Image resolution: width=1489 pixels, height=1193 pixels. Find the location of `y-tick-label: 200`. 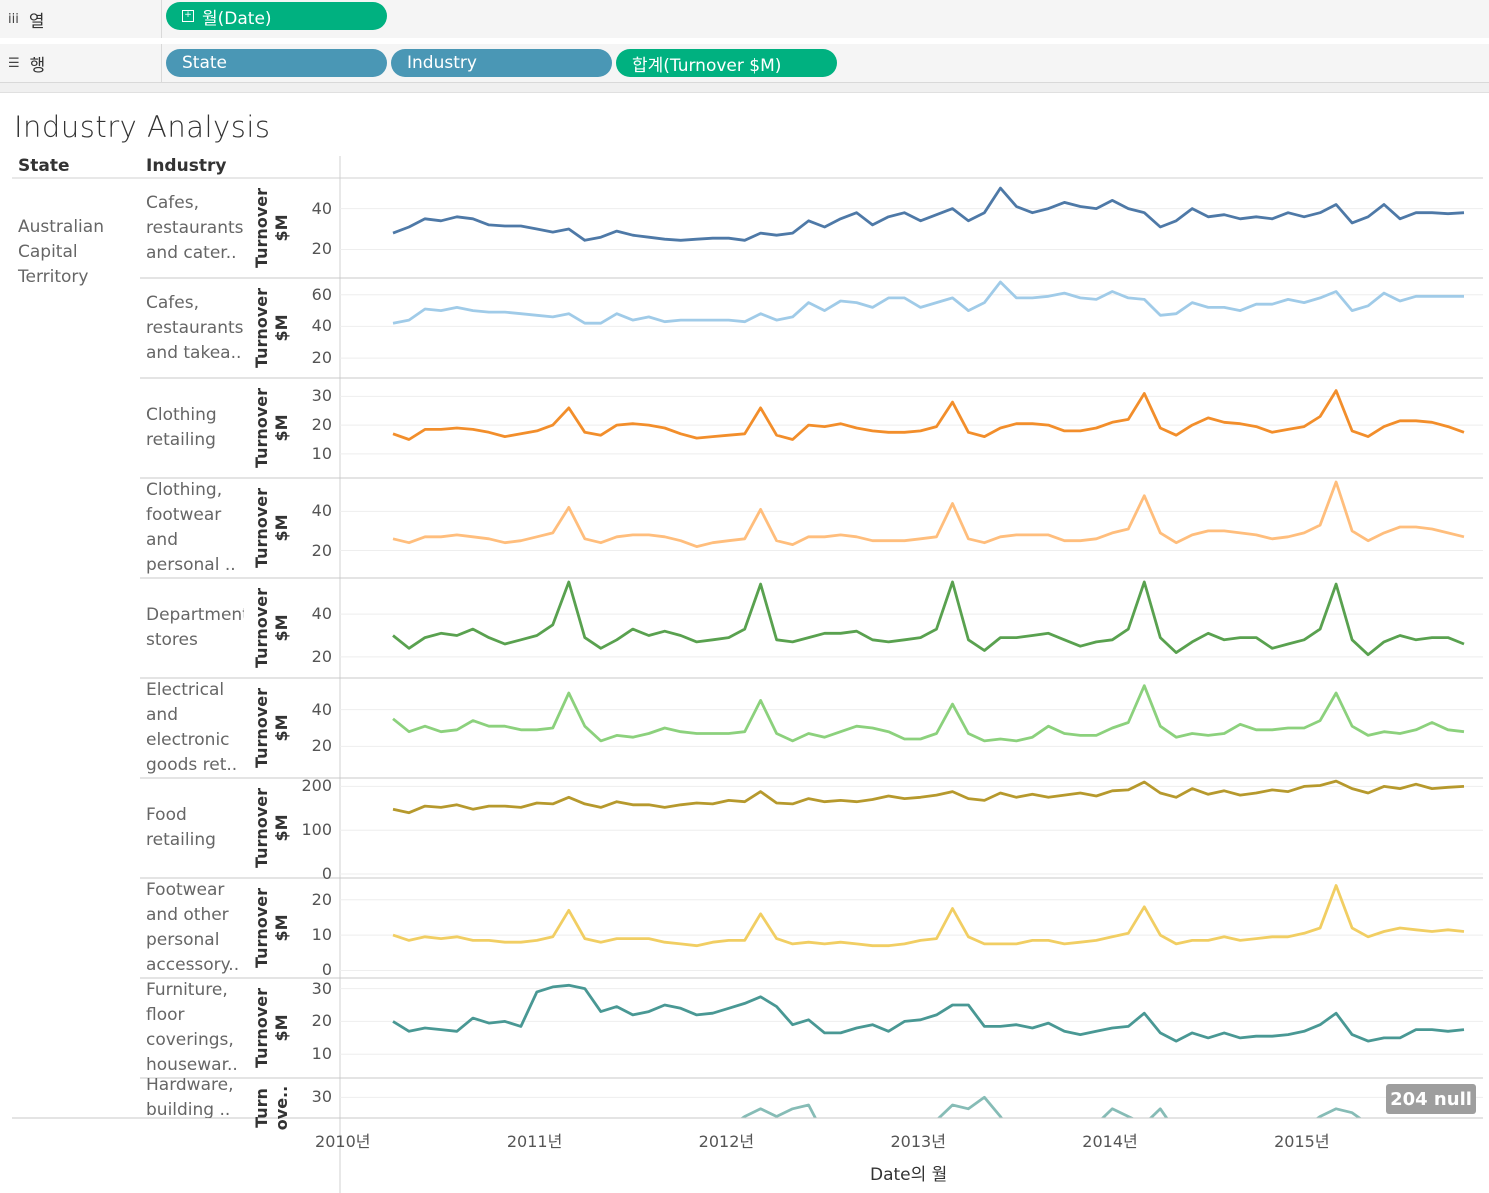

y-tick-label: 200 is located at coordinates (316, 786).